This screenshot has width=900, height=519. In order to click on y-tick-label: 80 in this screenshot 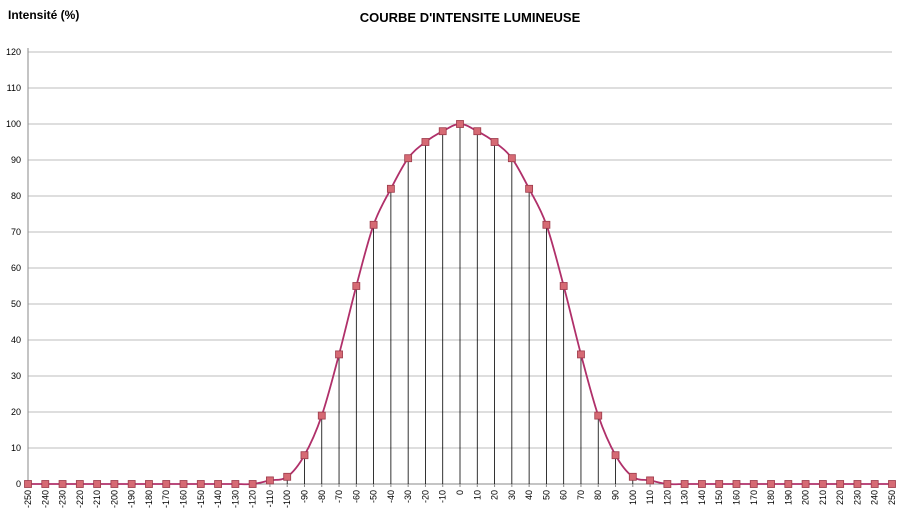, I will do `click(16, 196)`.